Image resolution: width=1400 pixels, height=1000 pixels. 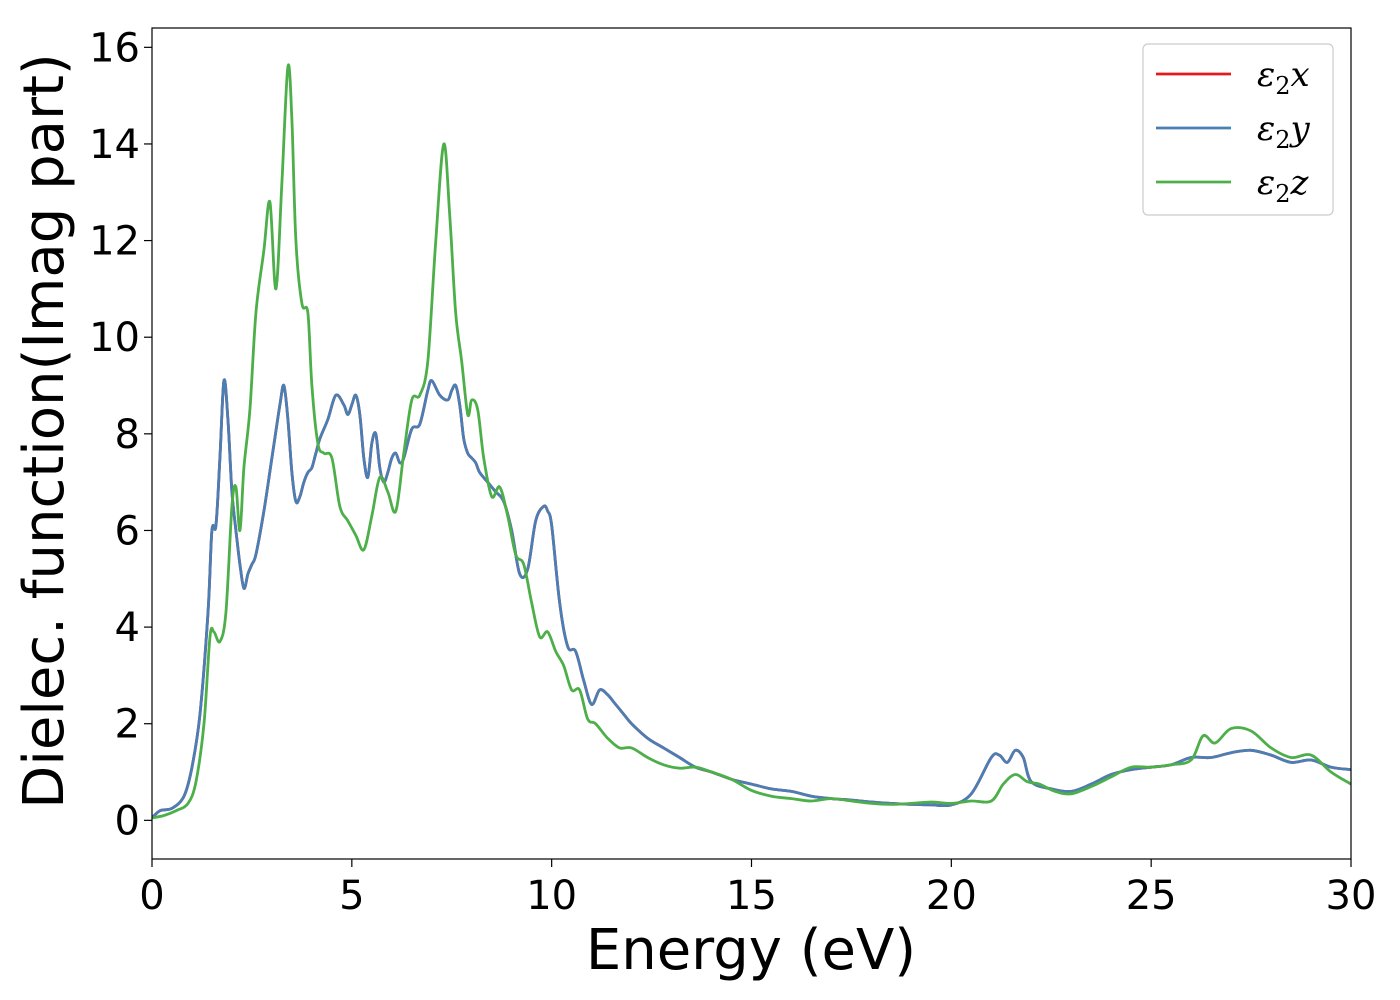 I want to click on x-axis-ticks: 0 5 10 15 20 25 30, so click(x=757, y=889).